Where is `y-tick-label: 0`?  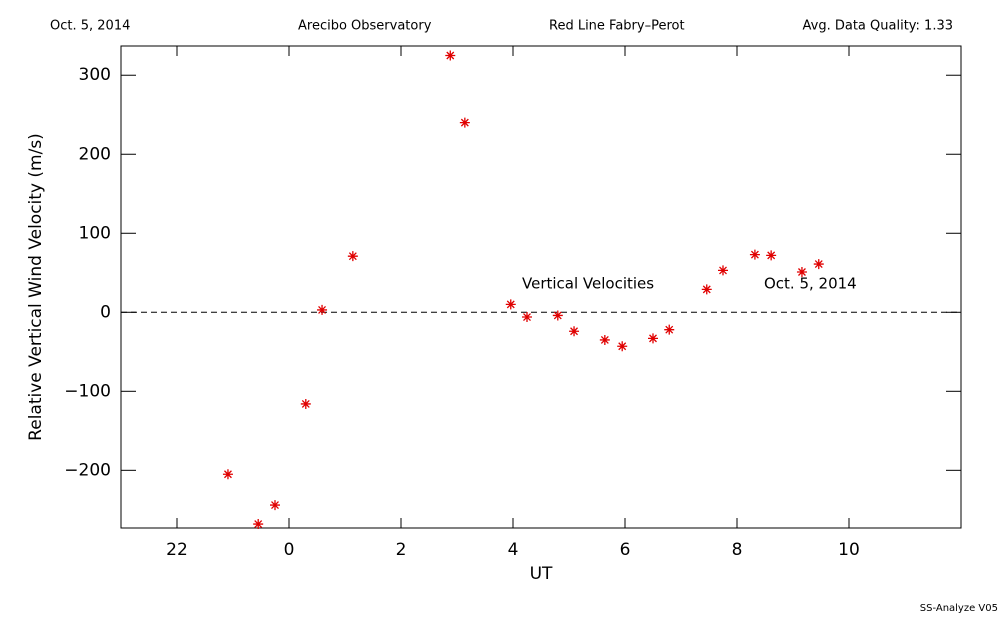 y-tick-label: 0 is located at coordinates (105, 312).